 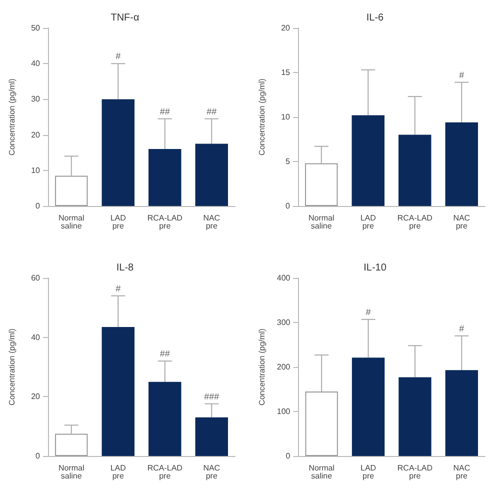 I want to click on chart-title: IL-8, so click(x=125, y=268).